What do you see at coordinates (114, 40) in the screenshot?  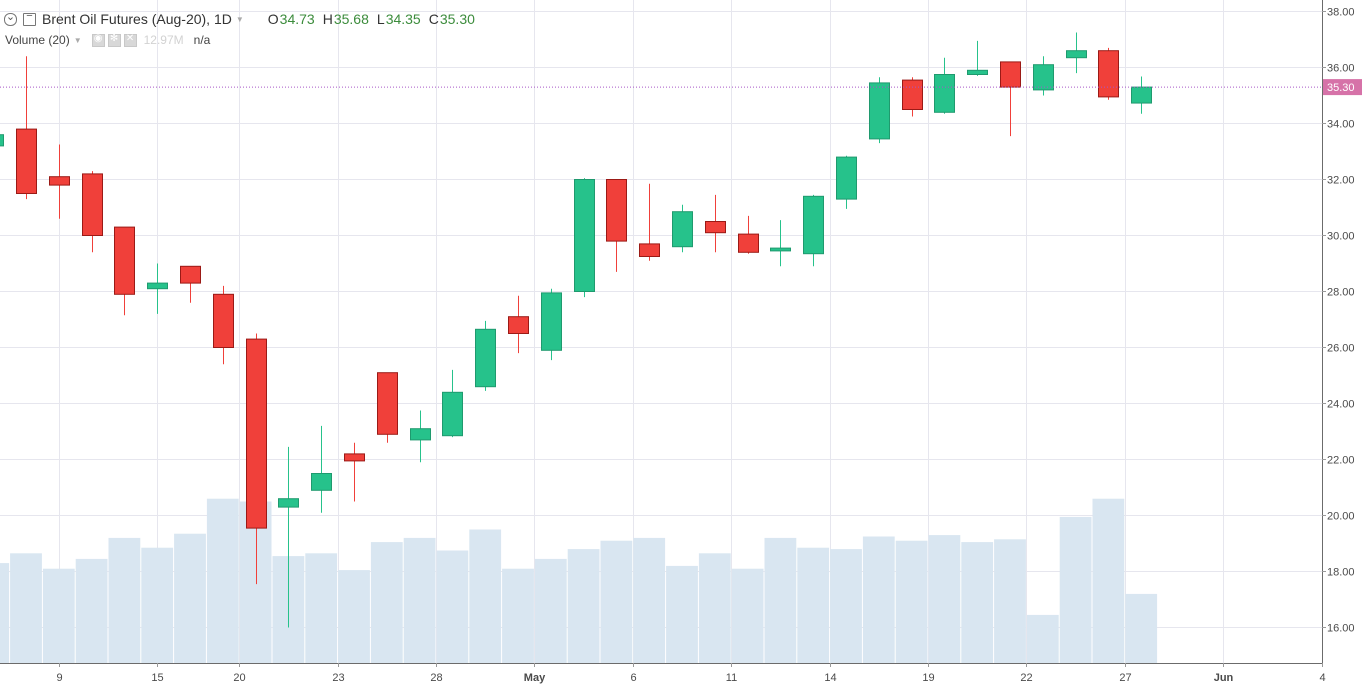 I see `gear-icon: ✻` at bounding box center [114, 40].